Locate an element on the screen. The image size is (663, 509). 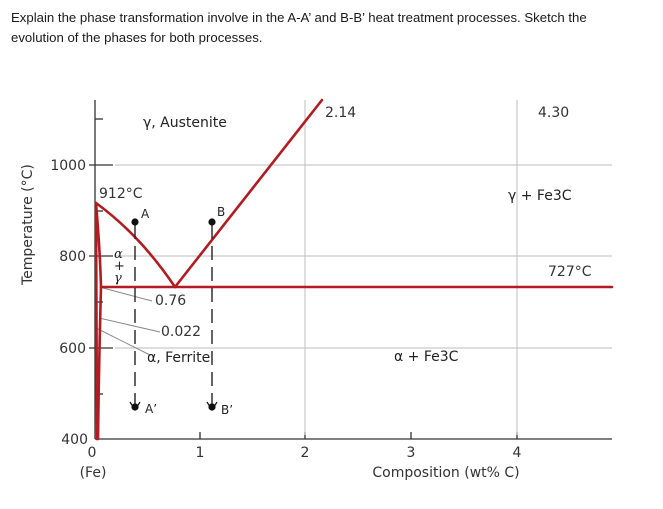
path-AA-arrow is located at coordinates (135, 406).